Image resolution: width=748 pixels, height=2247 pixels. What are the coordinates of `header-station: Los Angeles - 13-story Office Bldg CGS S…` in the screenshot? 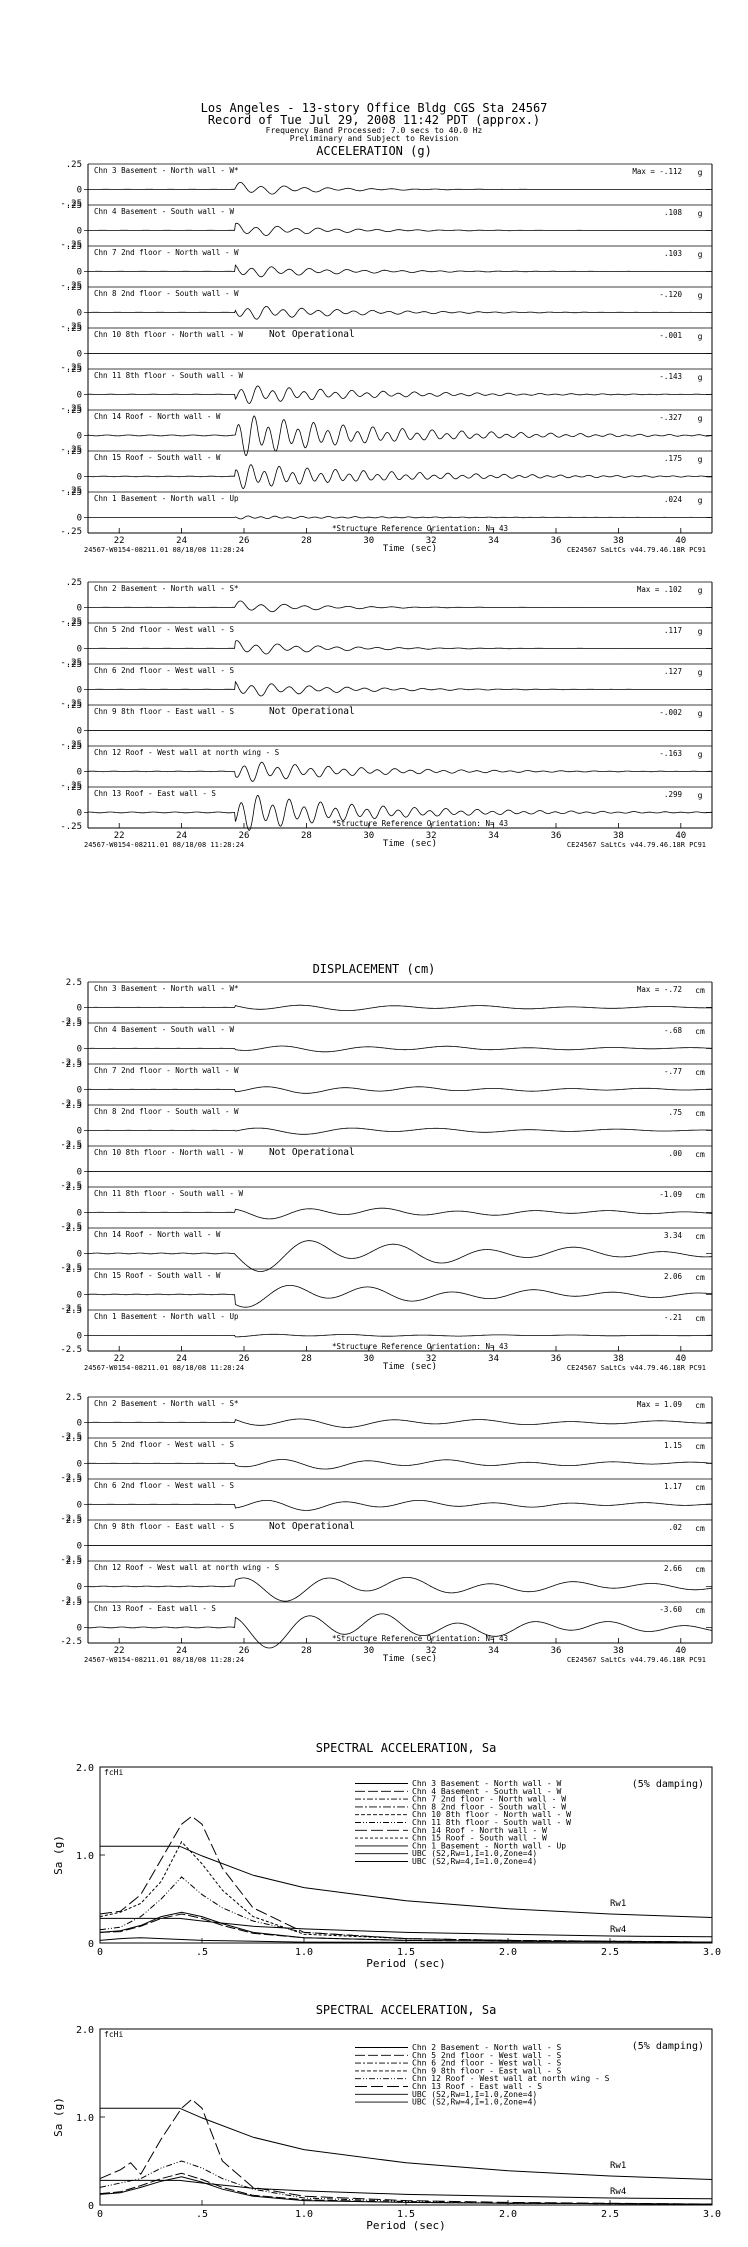 It's located at (374, 108).